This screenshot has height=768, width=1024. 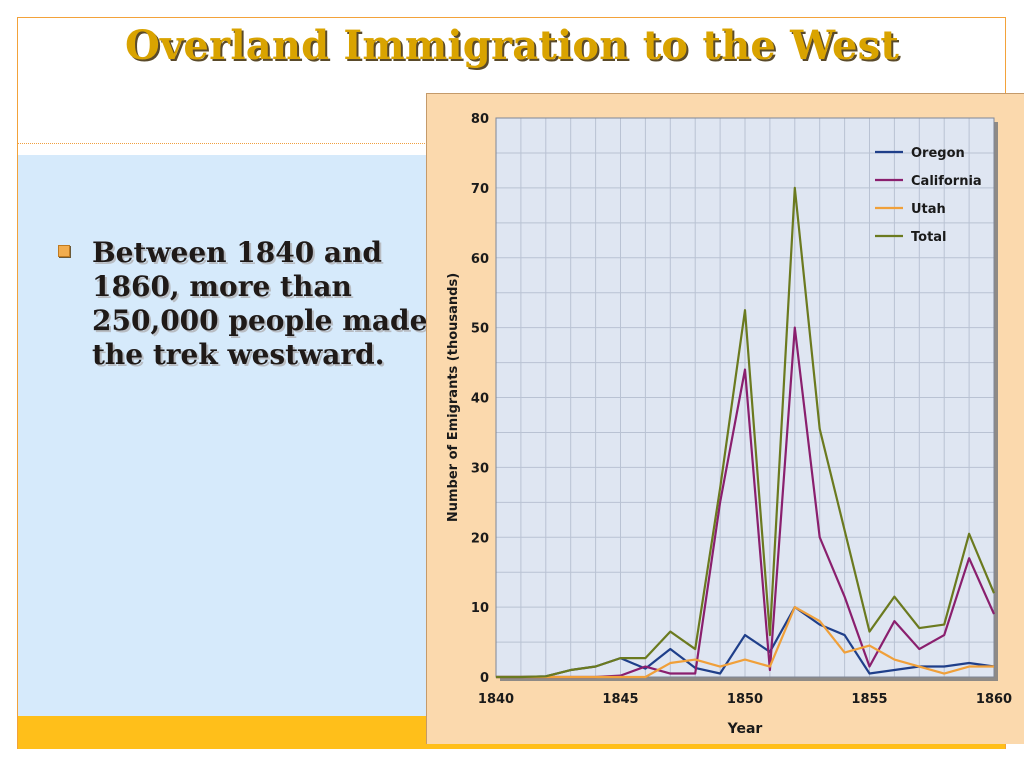 I want to click on legend-label-california: California, so click(x=946, y=181).